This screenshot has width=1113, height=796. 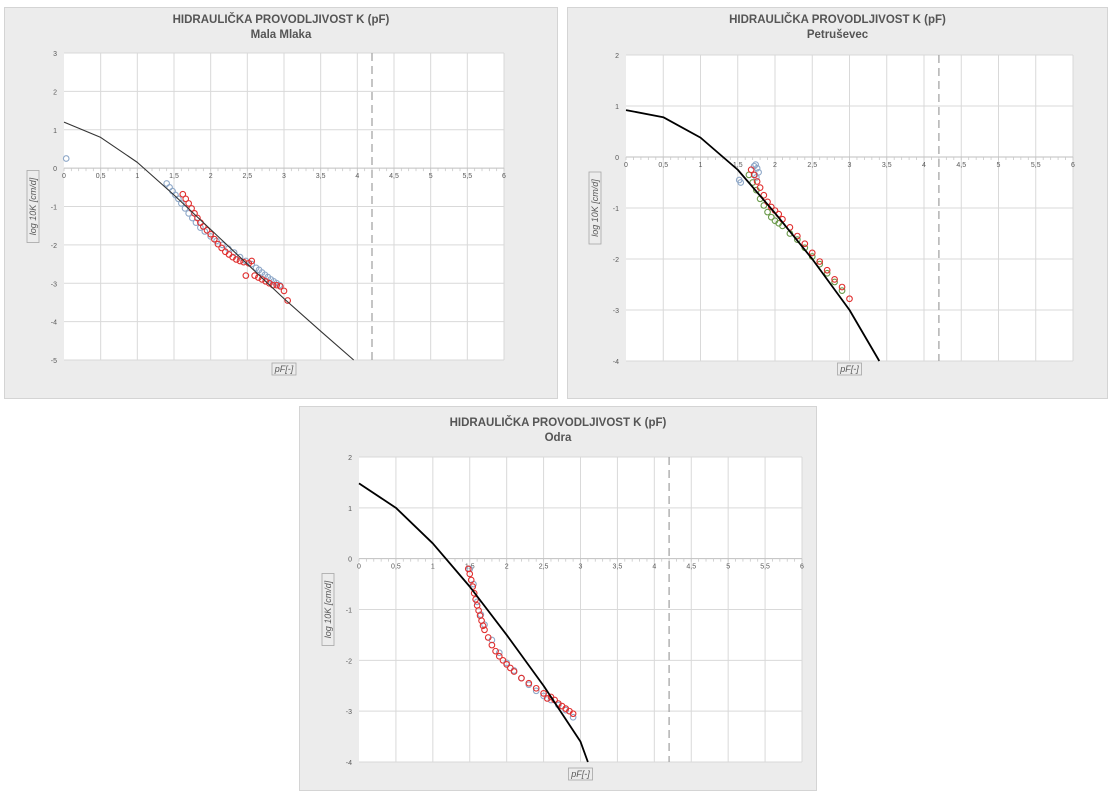 What do you see at coordinates (663, 165) in the screenshot?
I see `x-tick-label: 0,5` at bounding box center [663, 165].